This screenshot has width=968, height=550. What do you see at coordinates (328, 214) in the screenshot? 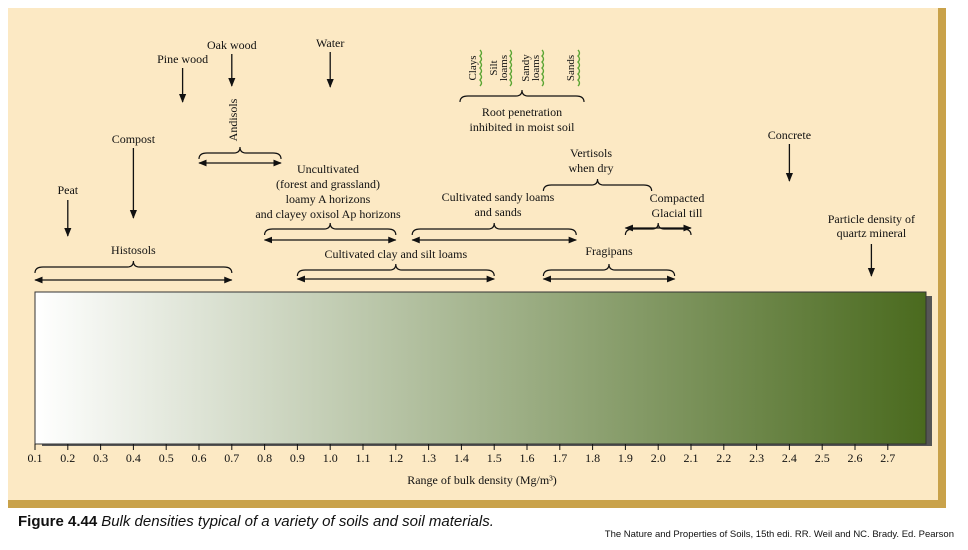
I see `range-label-uncultivated-forest-and-grassland-loamy-: and clayey oxisol Ap horizons` at bounding box center [328, 214].